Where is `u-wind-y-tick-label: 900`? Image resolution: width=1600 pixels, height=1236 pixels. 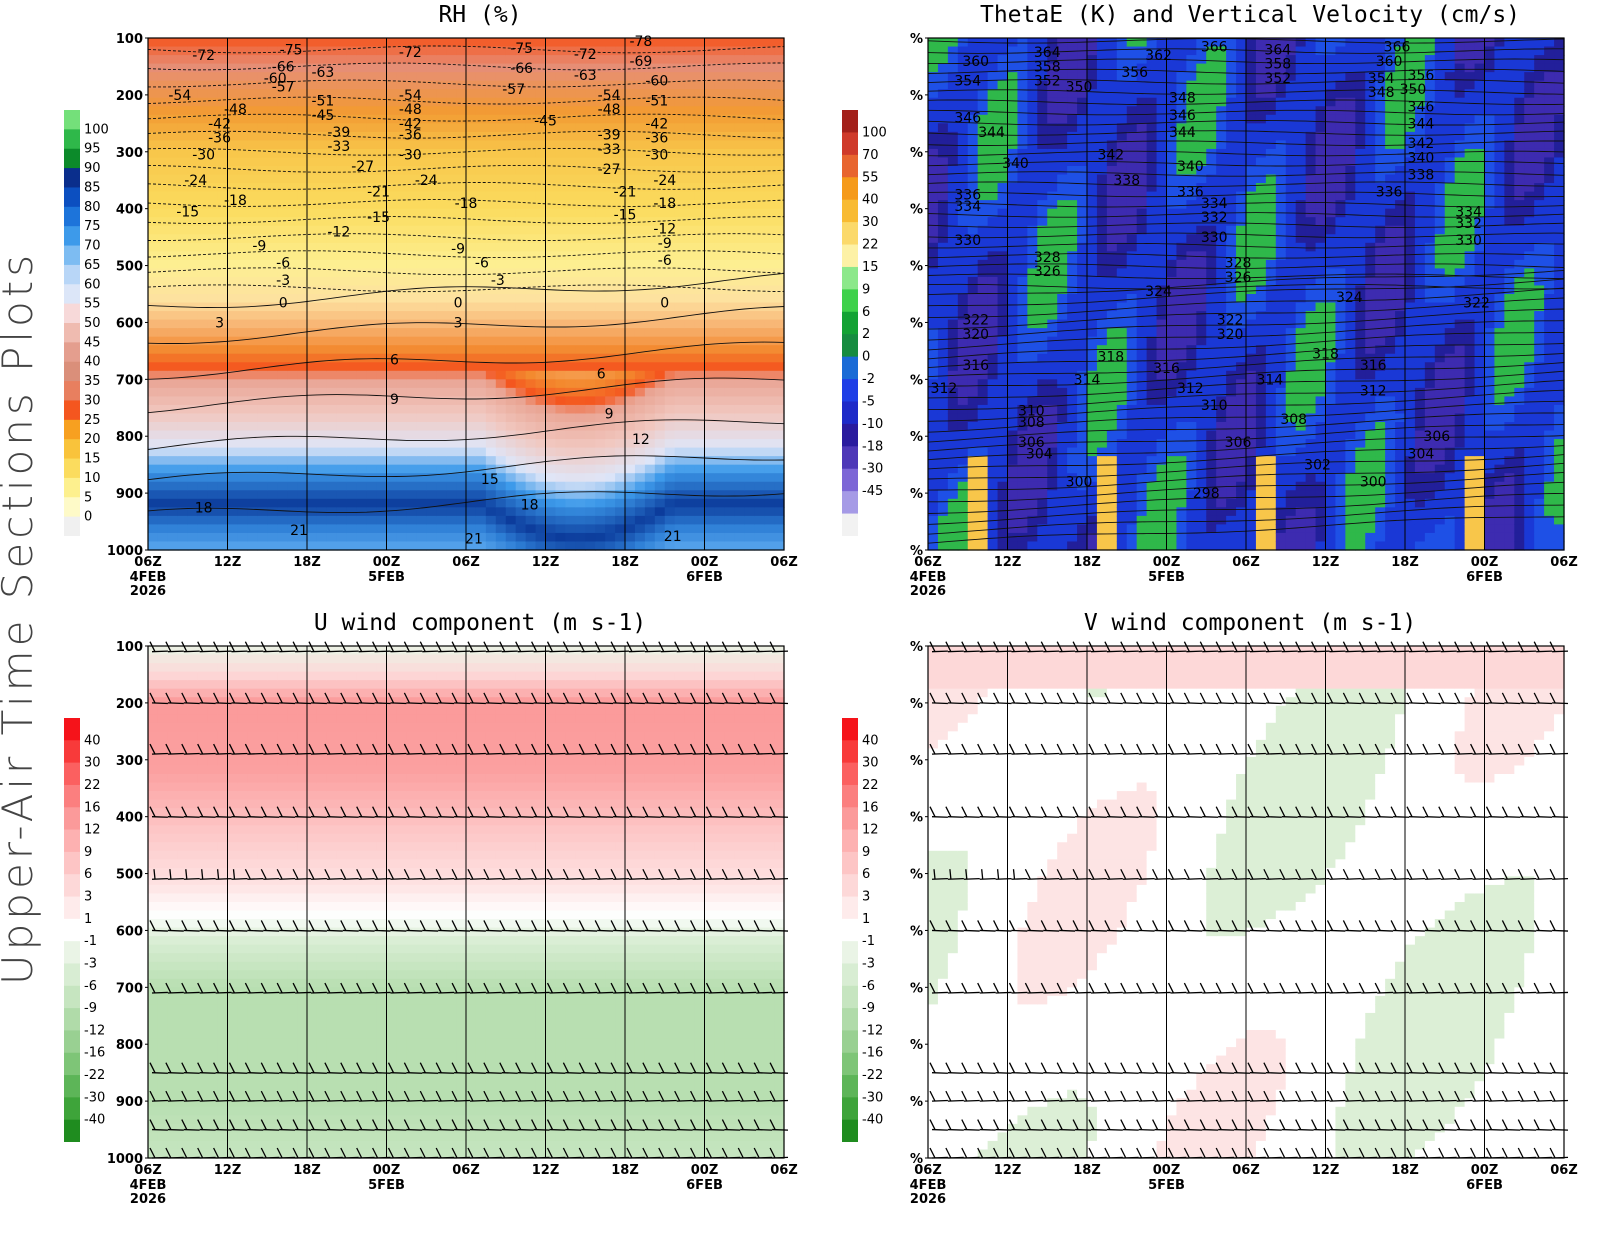
u-wind-y-tick-label: 900 is located at coordinates (129, 1102).